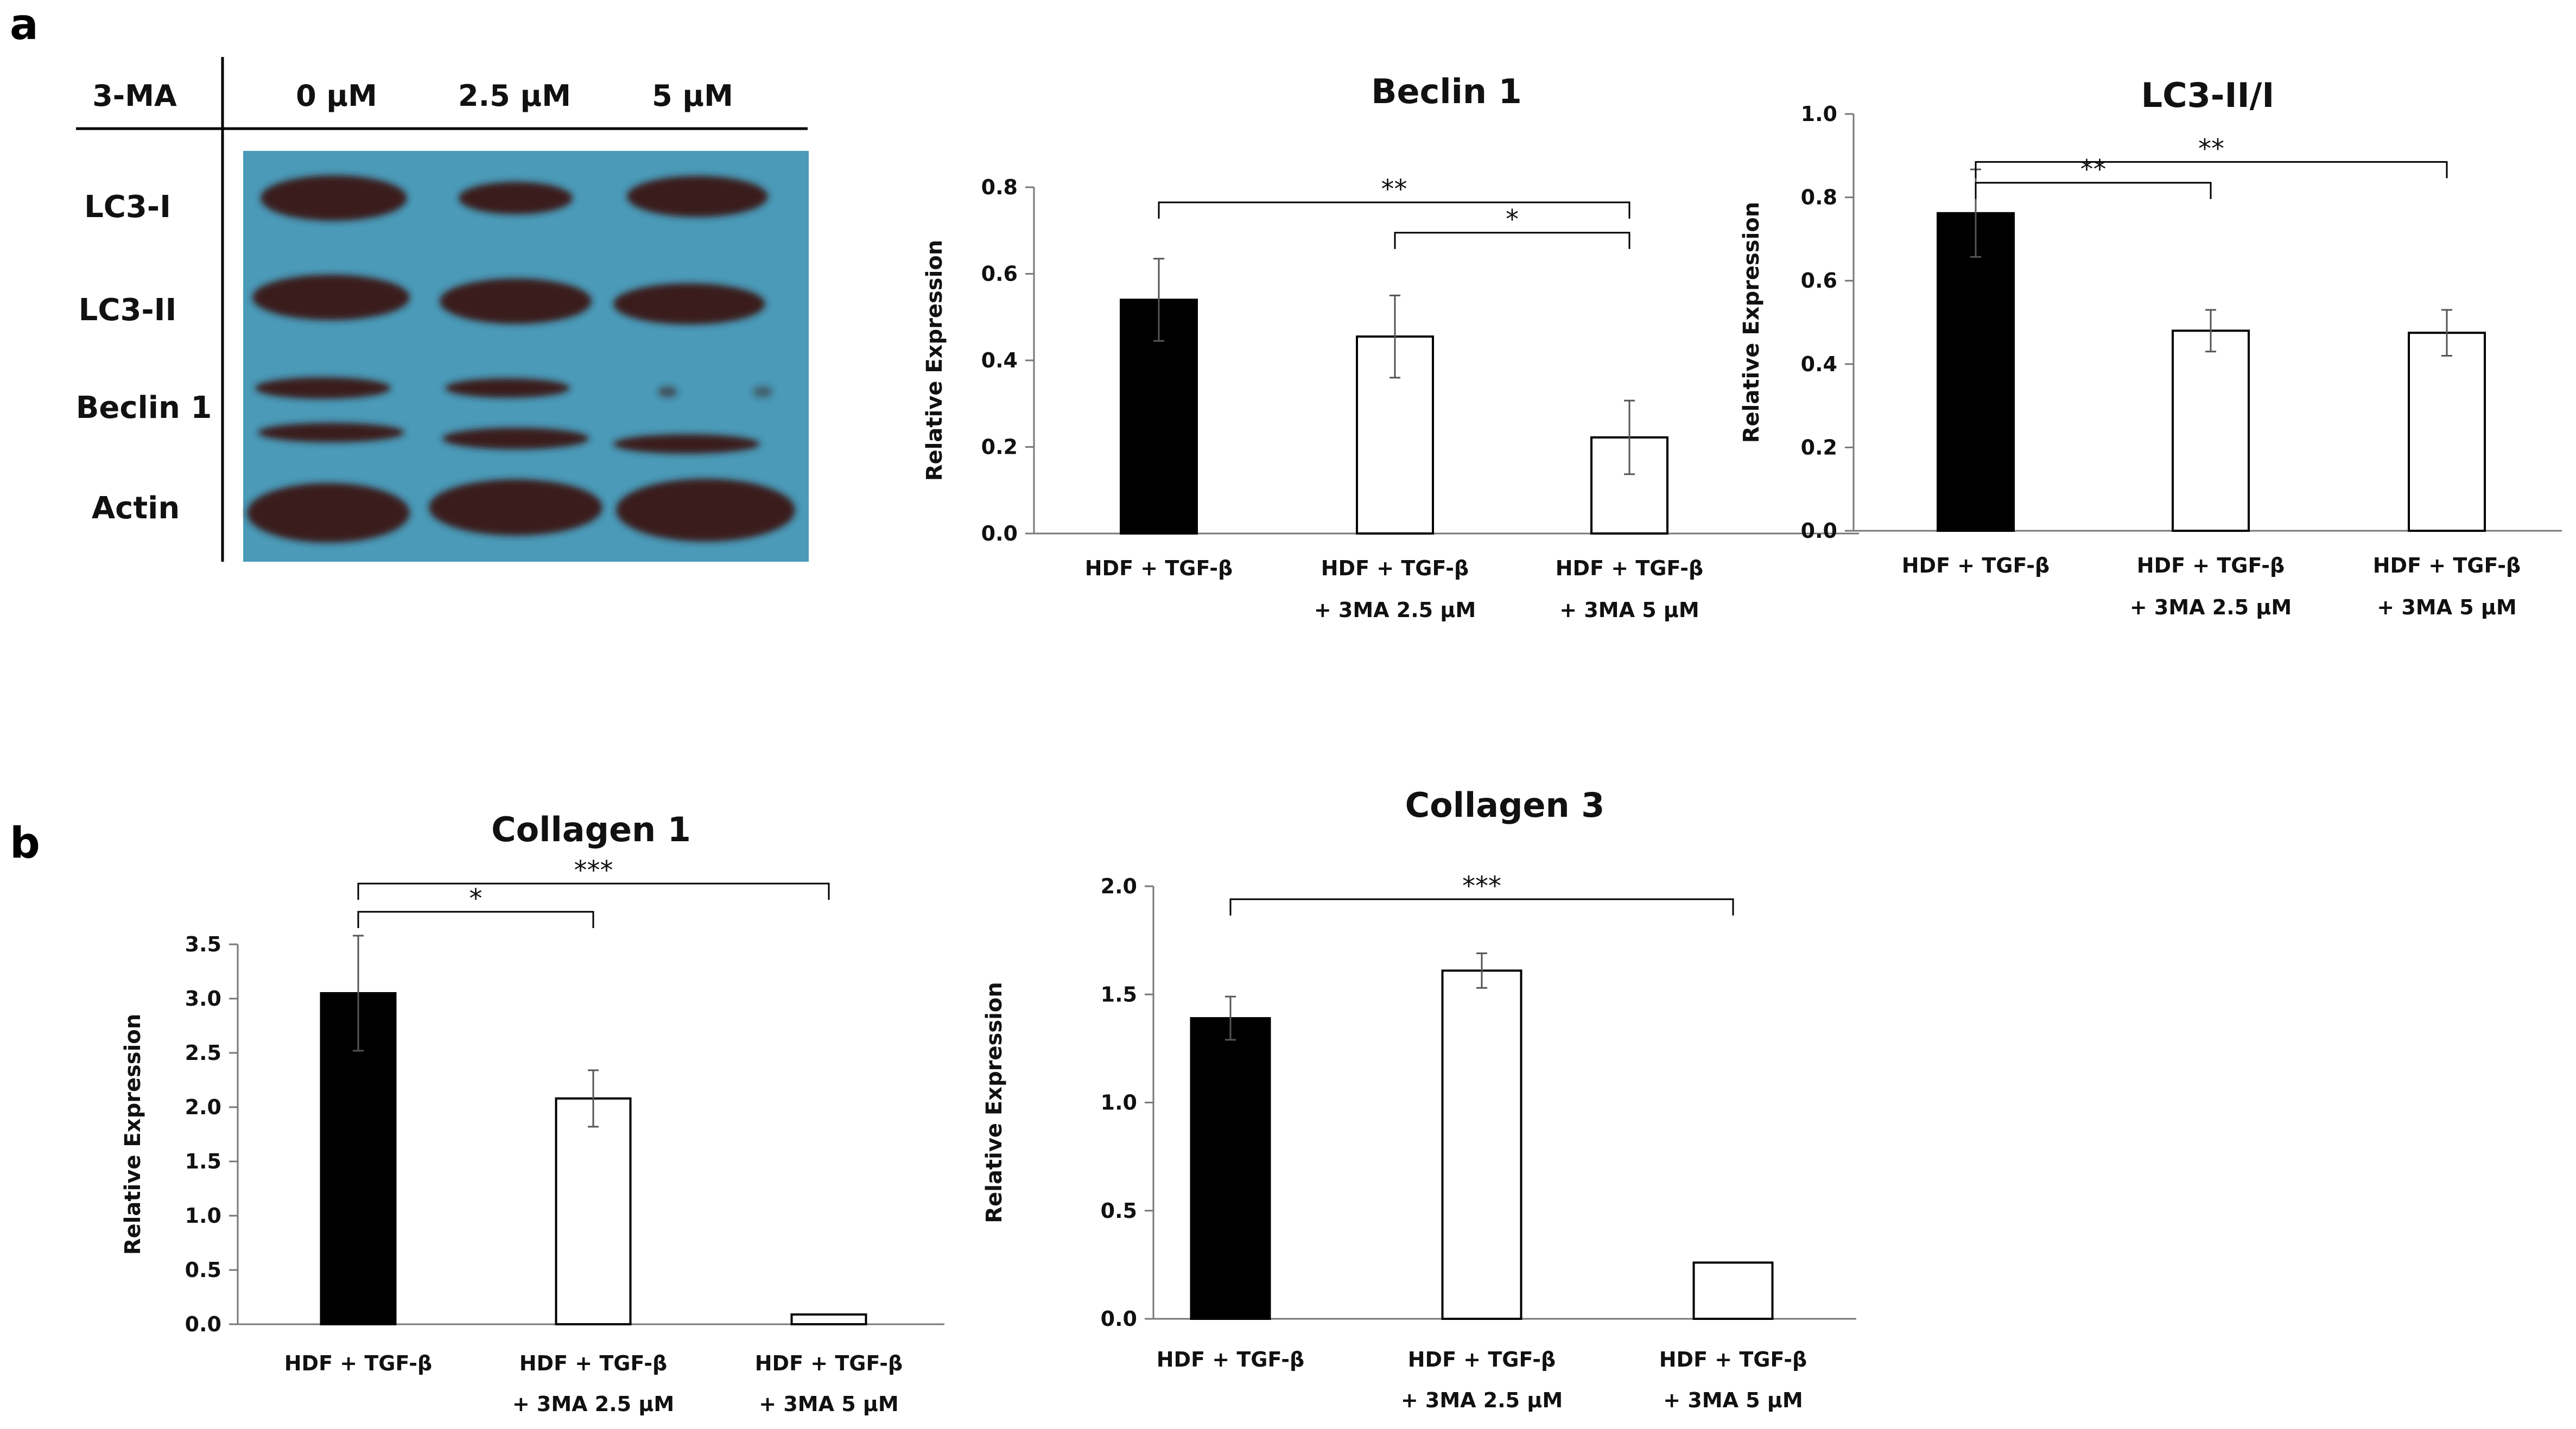  I want to click on y-tick-label: 0.5, so click(203, 1270).